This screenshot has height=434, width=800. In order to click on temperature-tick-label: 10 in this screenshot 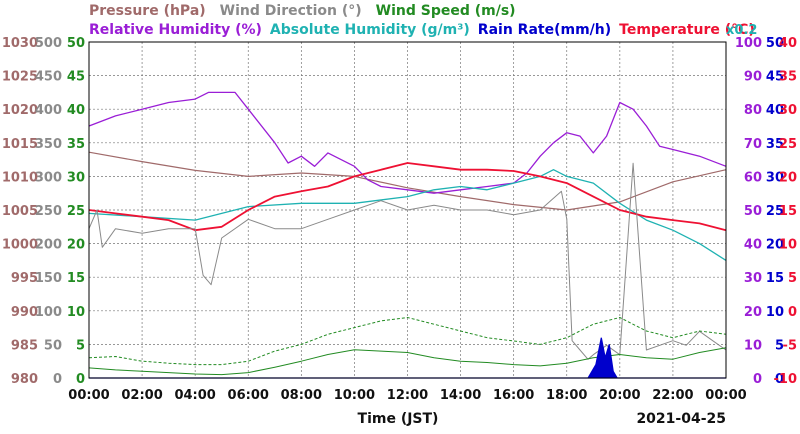, I will do `click(788, 245)`.